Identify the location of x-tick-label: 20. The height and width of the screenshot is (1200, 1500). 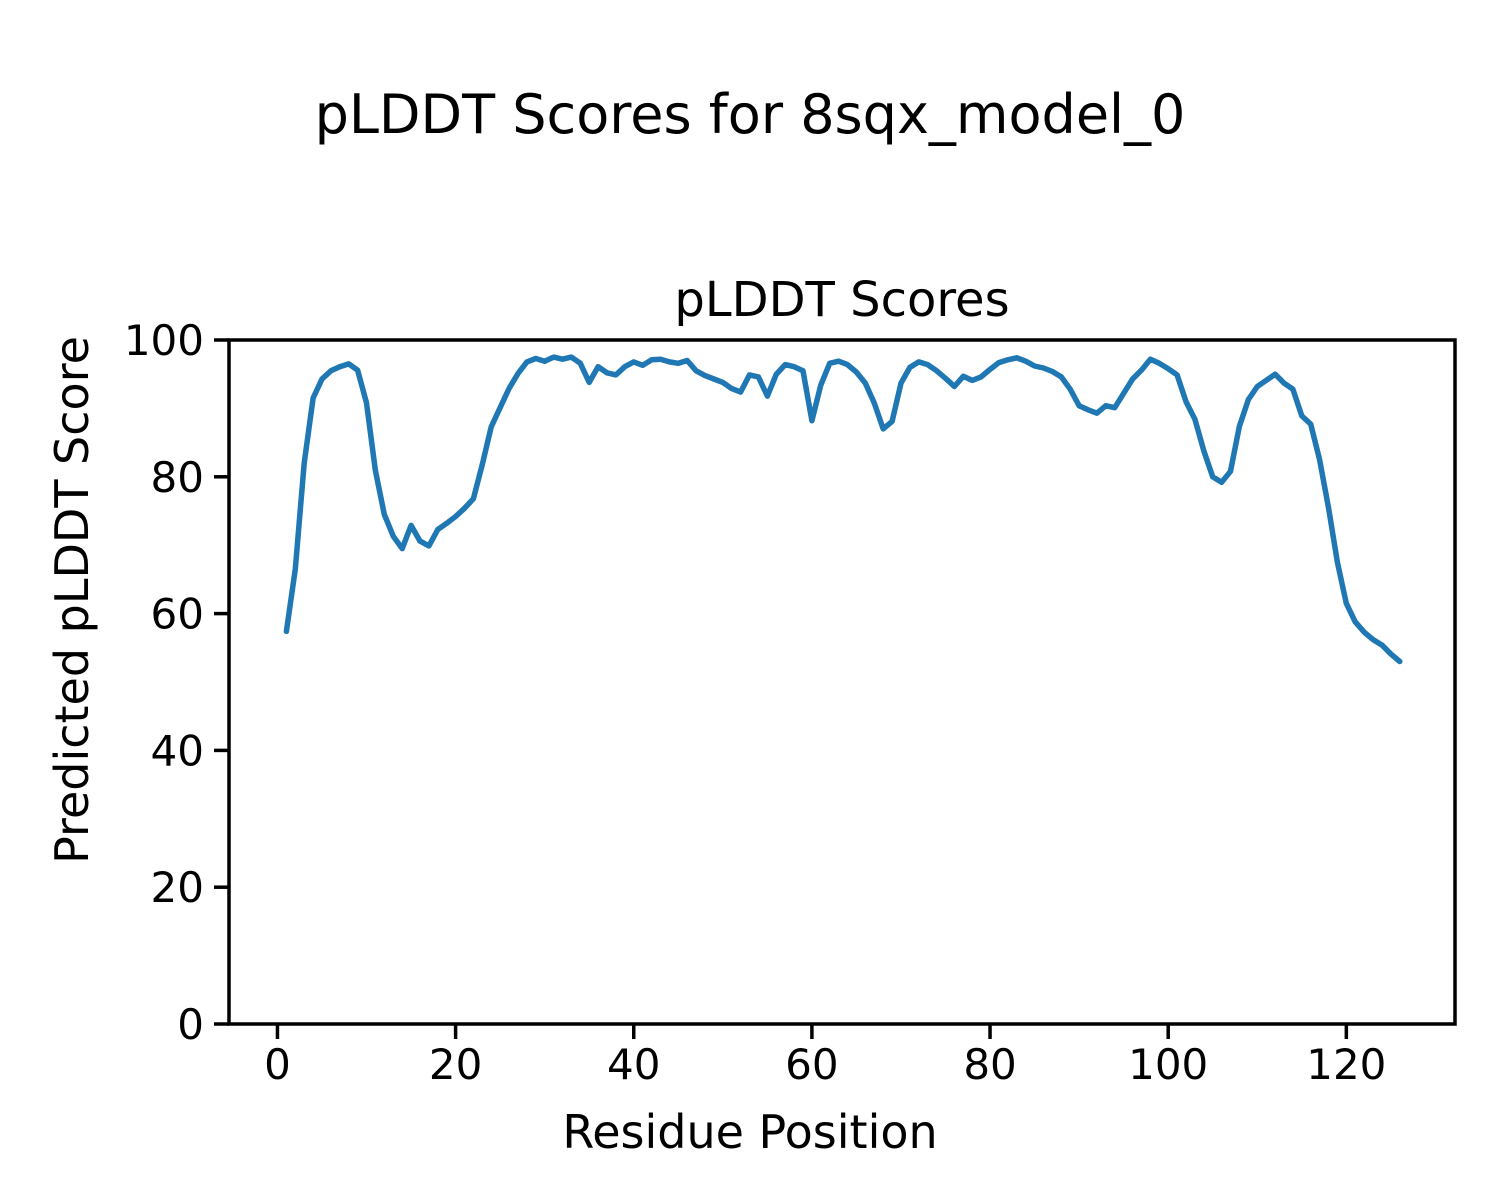
(455, 1064).